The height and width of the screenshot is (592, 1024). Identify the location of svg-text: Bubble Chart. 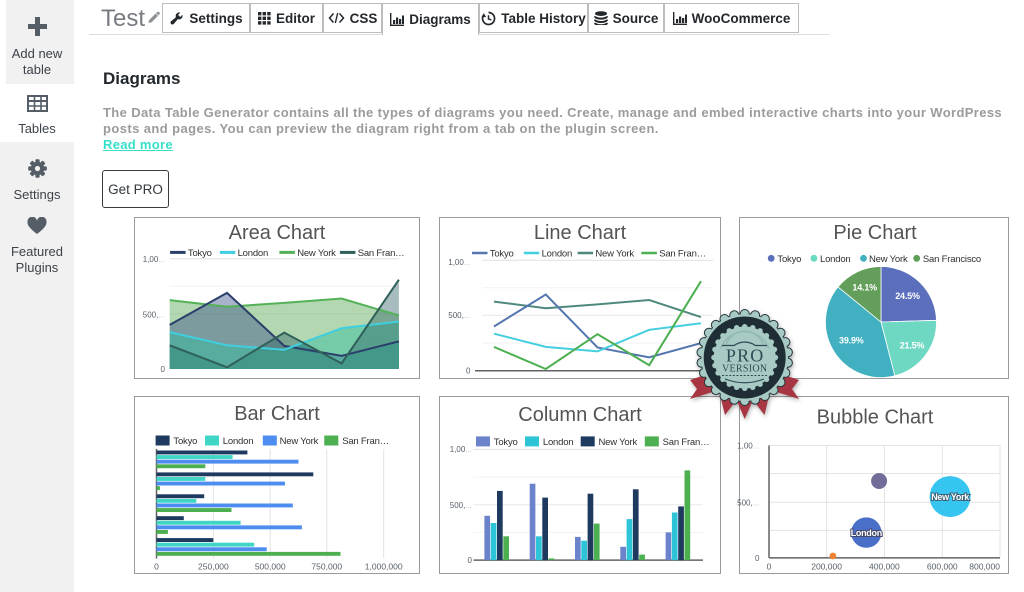
(875, 418).